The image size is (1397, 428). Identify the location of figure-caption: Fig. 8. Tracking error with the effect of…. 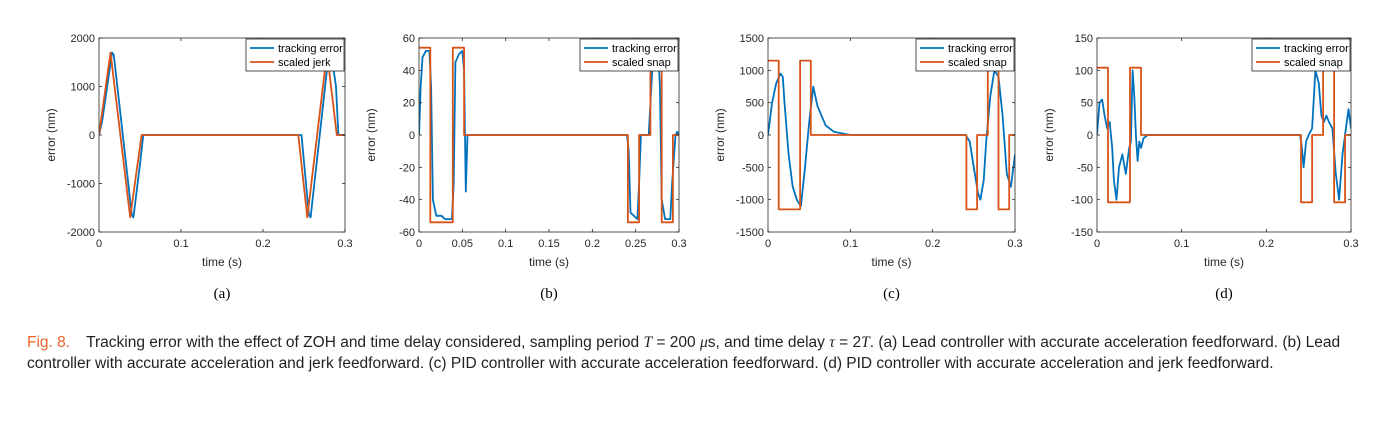
(702, 353).